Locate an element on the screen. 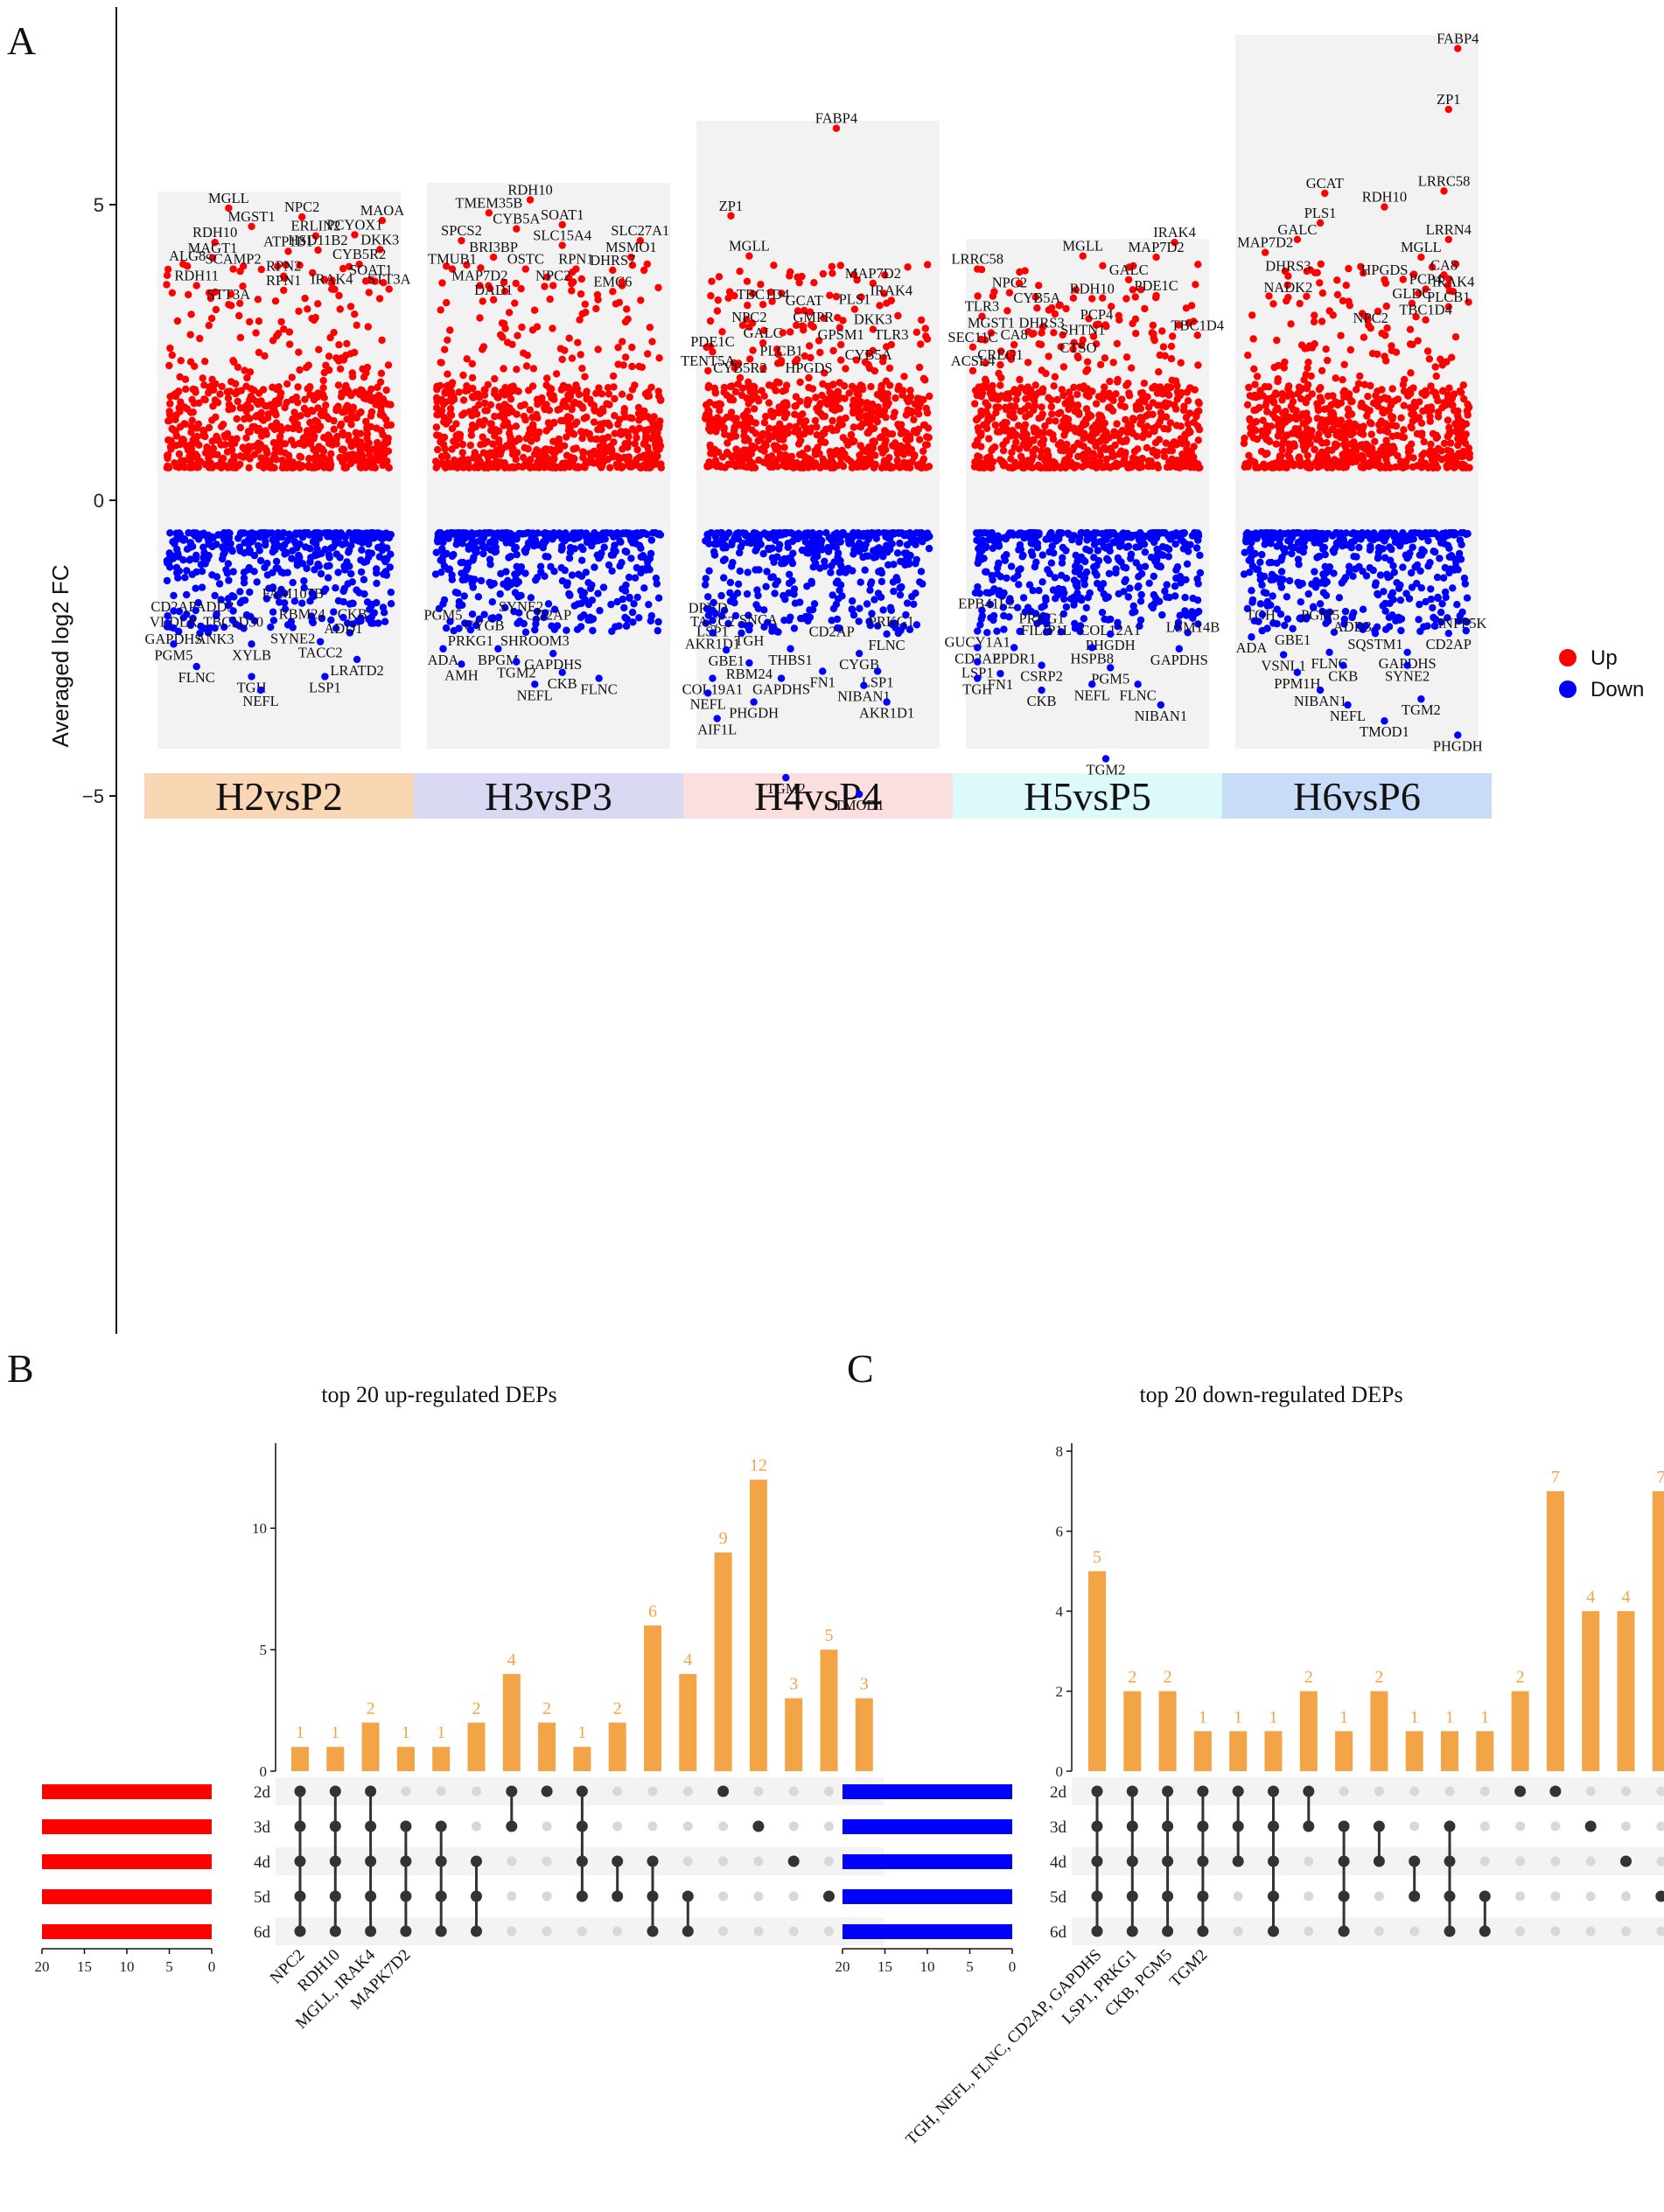 Image resolution: width=1664 pixels, height=2212 pixels. gene-label: TMOD1 is located at coordinates (859, 805).